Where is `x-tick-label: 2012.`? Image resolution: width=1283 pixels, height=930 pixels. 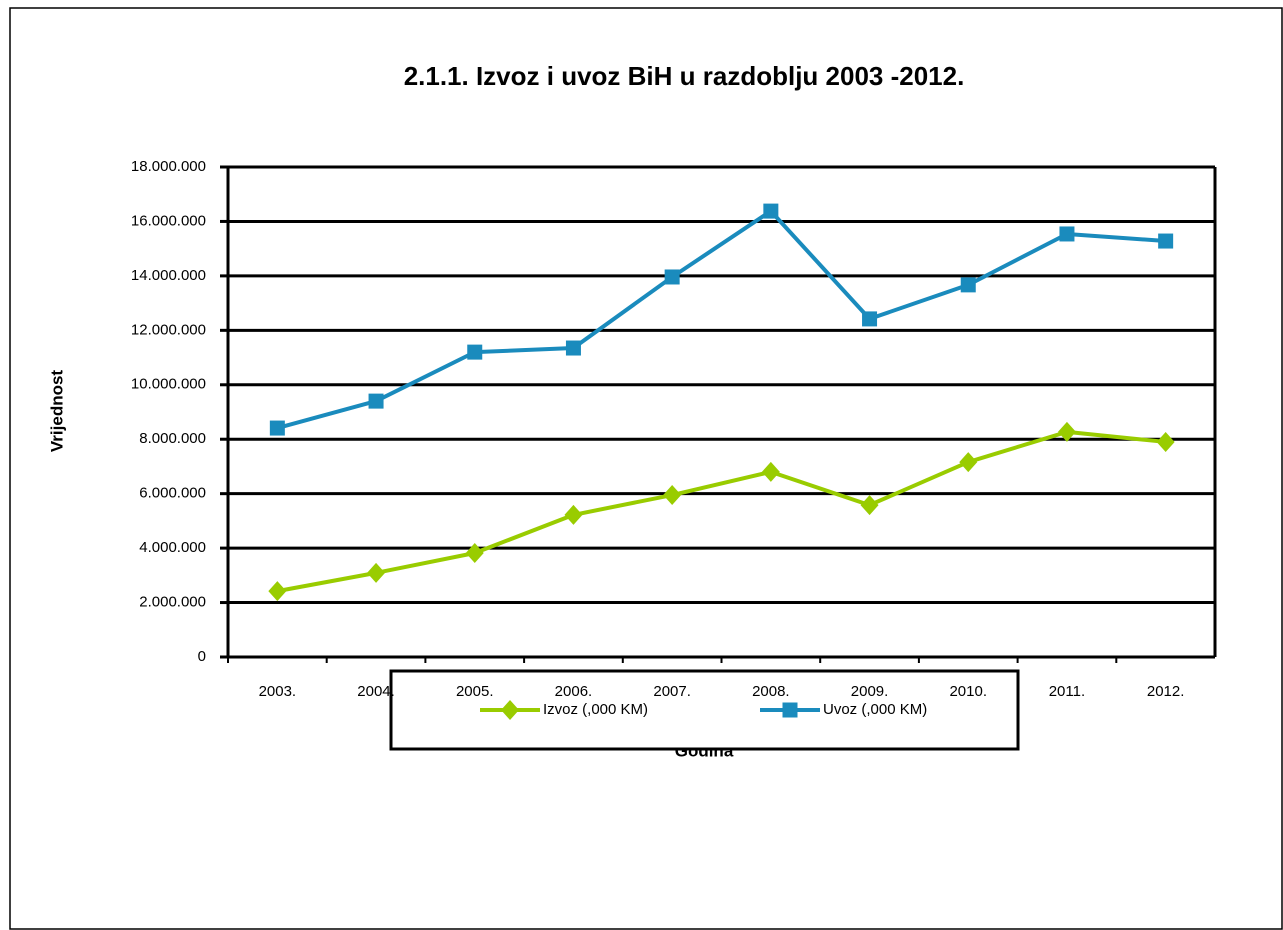 x-tick-label: 2012. is located at coordinates (1166, 691).